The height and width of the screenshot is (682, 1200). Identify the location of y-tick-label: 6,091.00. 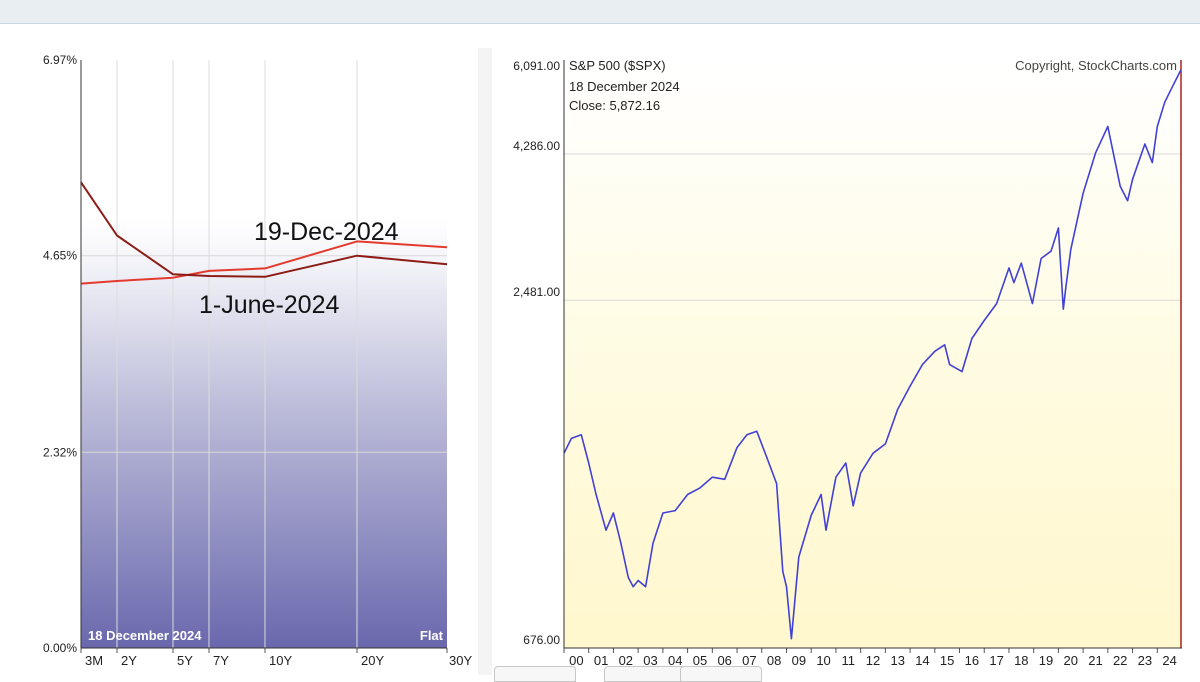
(536, 66).